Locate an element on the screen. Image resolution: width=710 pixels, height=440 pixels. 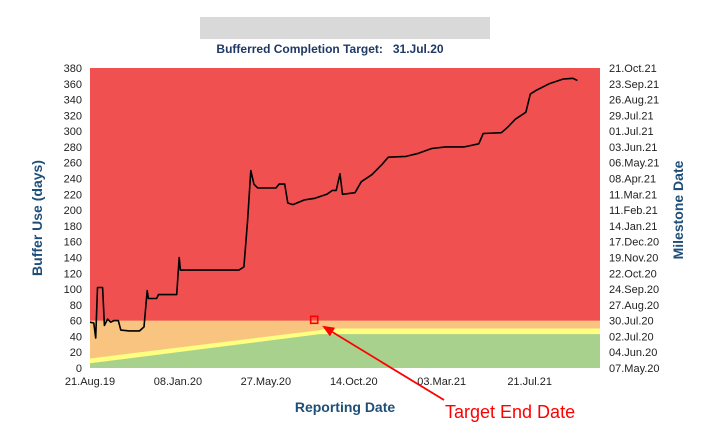
y2-tick-label: 04.Jun.20 is located at coordinates (633, 353).